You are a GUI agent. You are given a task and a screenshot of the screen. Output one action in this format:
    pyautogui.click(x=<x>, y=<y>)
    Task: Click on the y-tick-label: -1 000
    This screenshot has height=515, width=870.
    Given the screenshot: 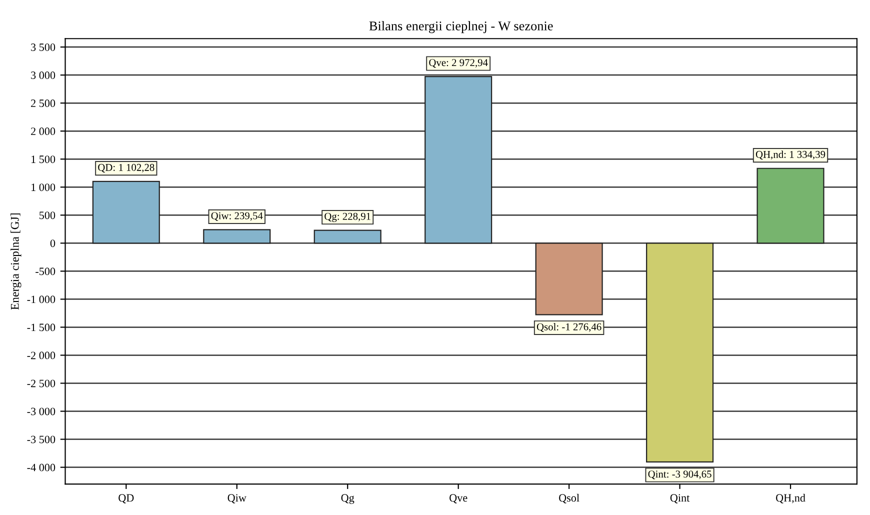 What is the action you would take?
    pyautogui.click(x=41, y=300)
    